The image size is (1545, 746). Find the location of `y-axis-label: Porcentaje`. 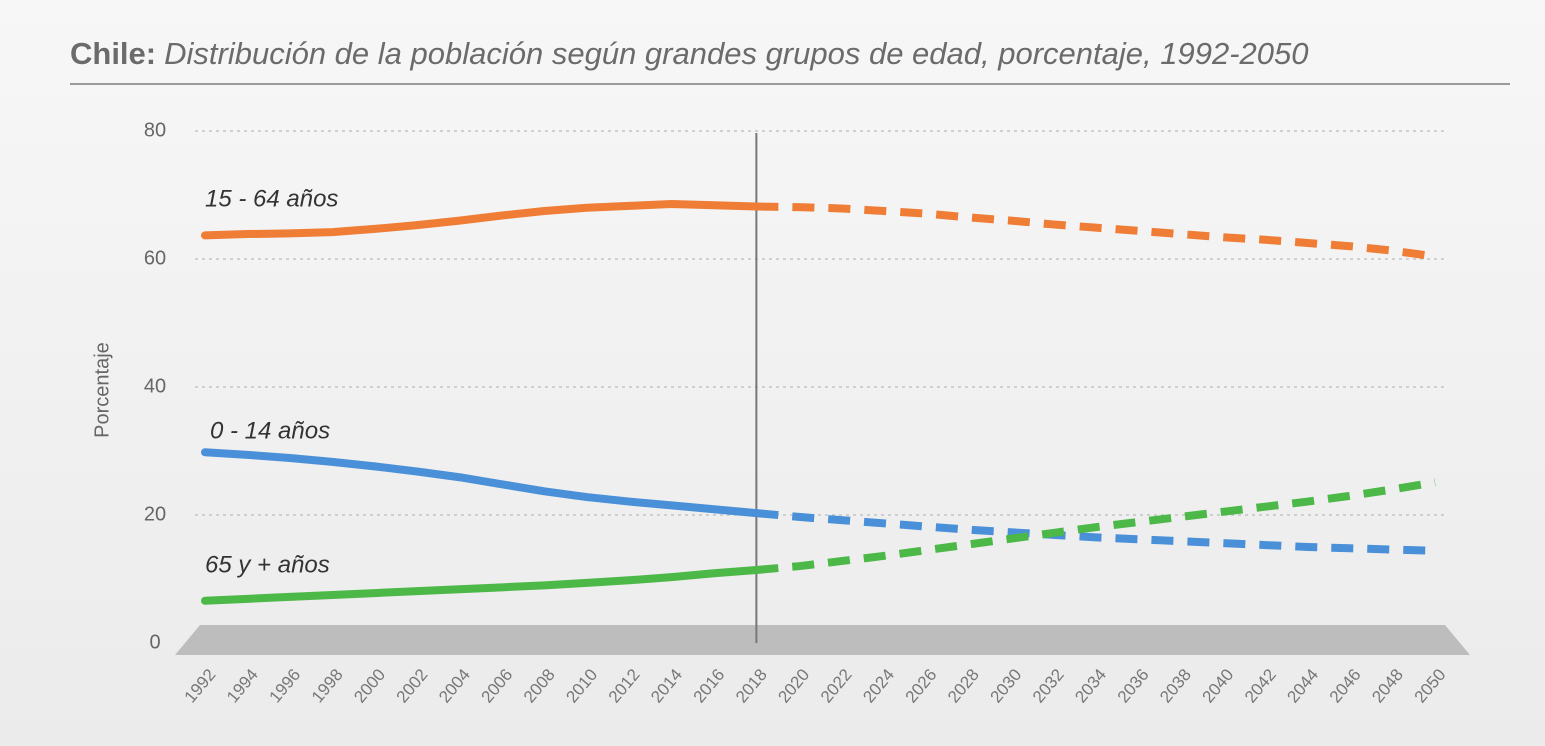

y-axis-label: Porcentaje is located at coordinates (102, 390).